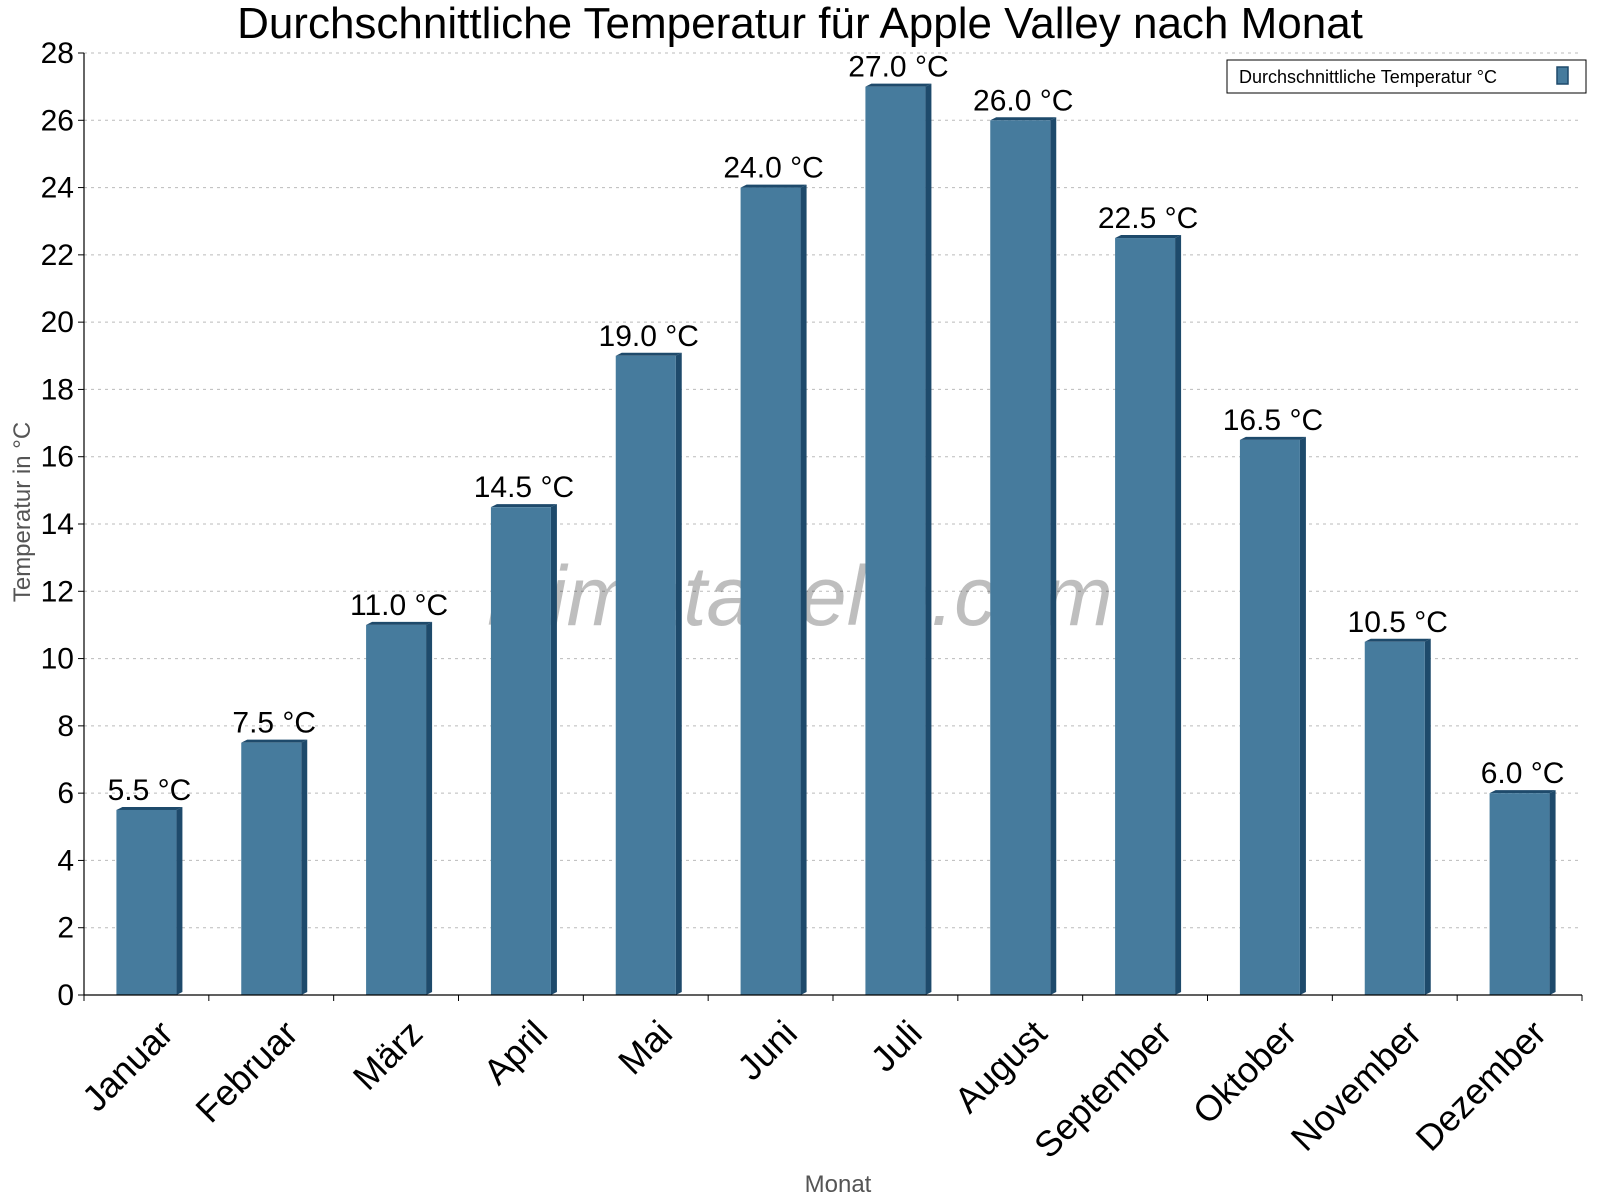 The height and width of the screenshot is (1200, 1600). Describe the element at coordinates (773, 168) in the screenshot. I see `value-label: 24.0 °C` at that location.